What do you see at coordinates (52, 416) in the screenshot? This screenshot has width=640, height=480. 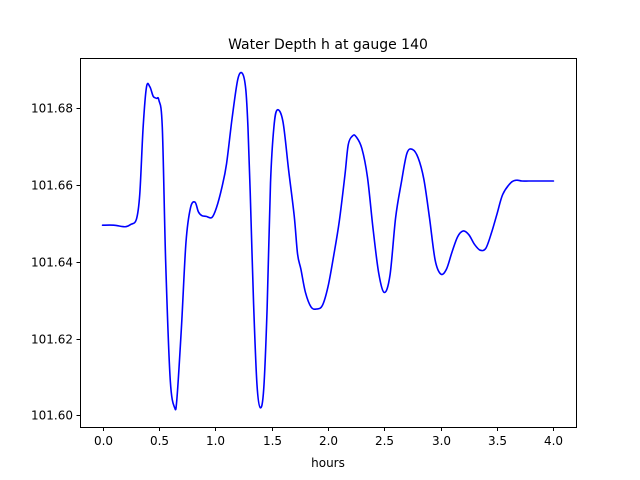 I see `y-tick-label: 101.60` at bounding box center [52, 416].